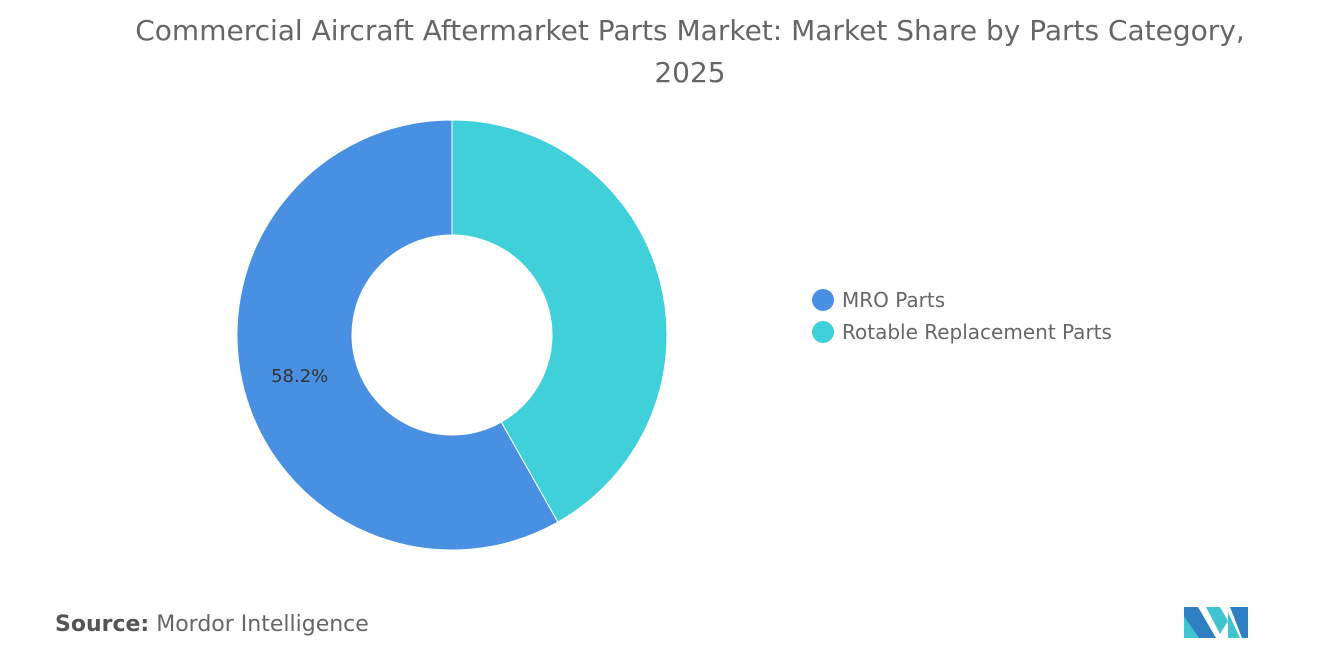  I want to click on source-text: Mordor Intelligence, so click(262, 624).